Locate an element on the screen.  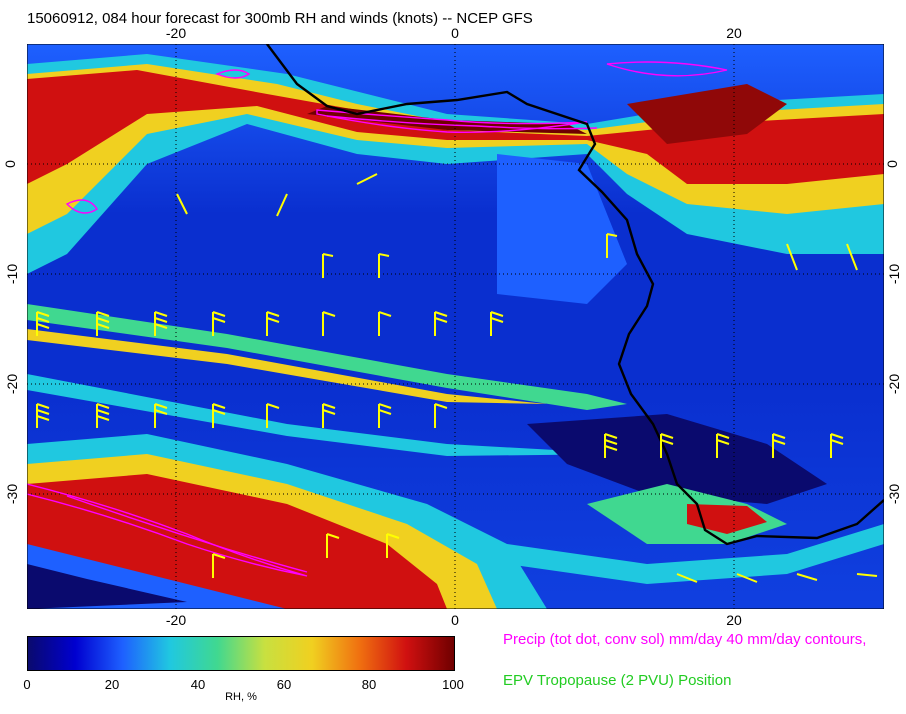
colorbar-tick-label: 60 is located at coordinates (284, 684).